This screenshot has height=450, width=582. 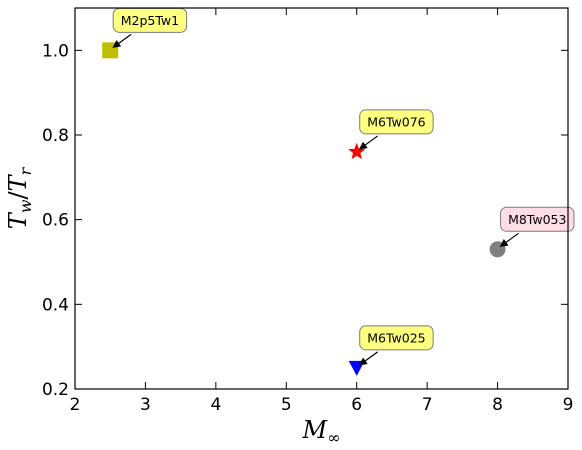 What do you see at coordinates (356, 405) in the screenshot?
I see `x-tick-label: 6` at bounding box center [356, 405].